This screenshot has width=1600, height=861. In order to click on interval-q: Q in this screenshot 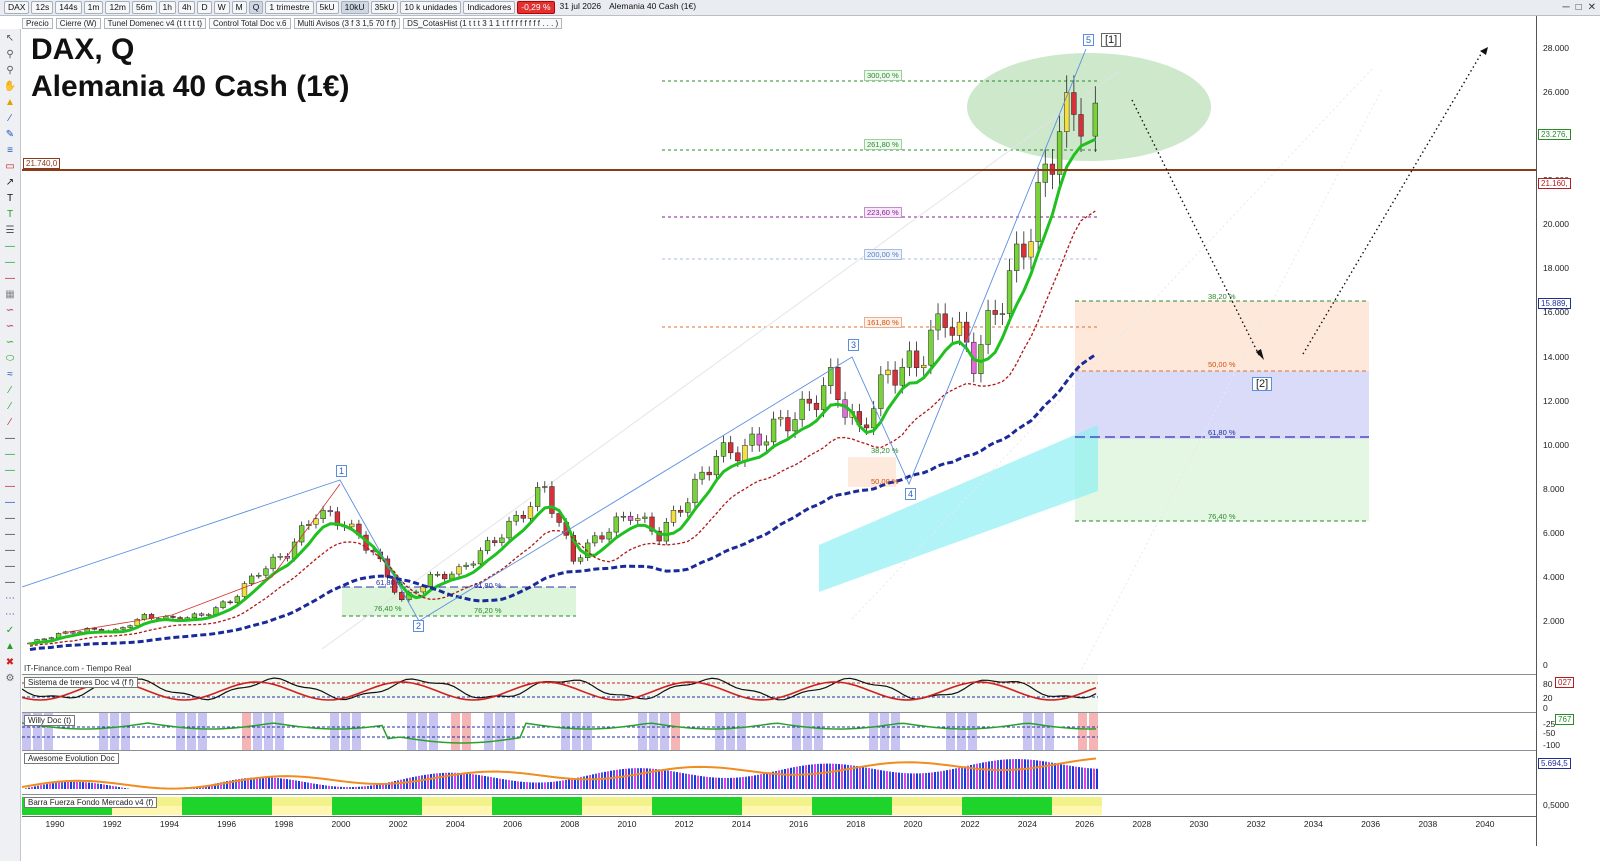, I will do `click(256, 7)`.